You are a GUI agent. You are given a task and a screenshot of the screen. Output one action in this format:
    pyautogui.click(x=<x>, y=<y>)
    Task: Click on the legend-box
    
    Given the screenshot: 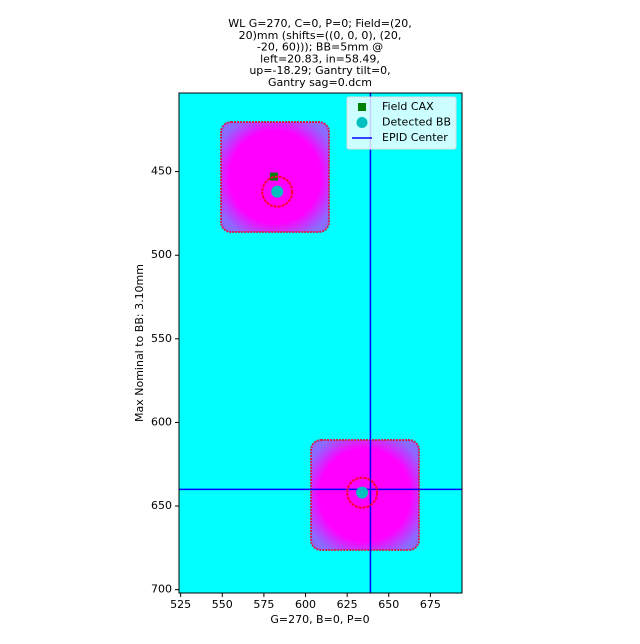 What is the action you would take?
    pyautogui.click(x=401, y=123)
    